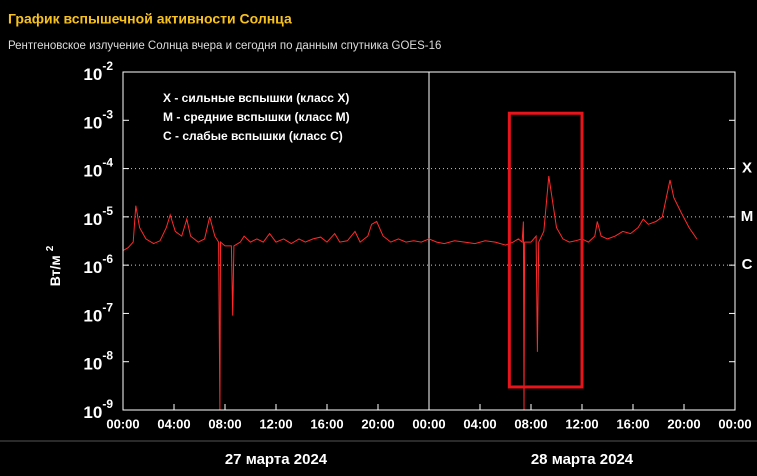  What do you see at coordinates (107, 211) in the screenshot?
I see `y-tick-exponent: -5` at bounding box center [107, 211].